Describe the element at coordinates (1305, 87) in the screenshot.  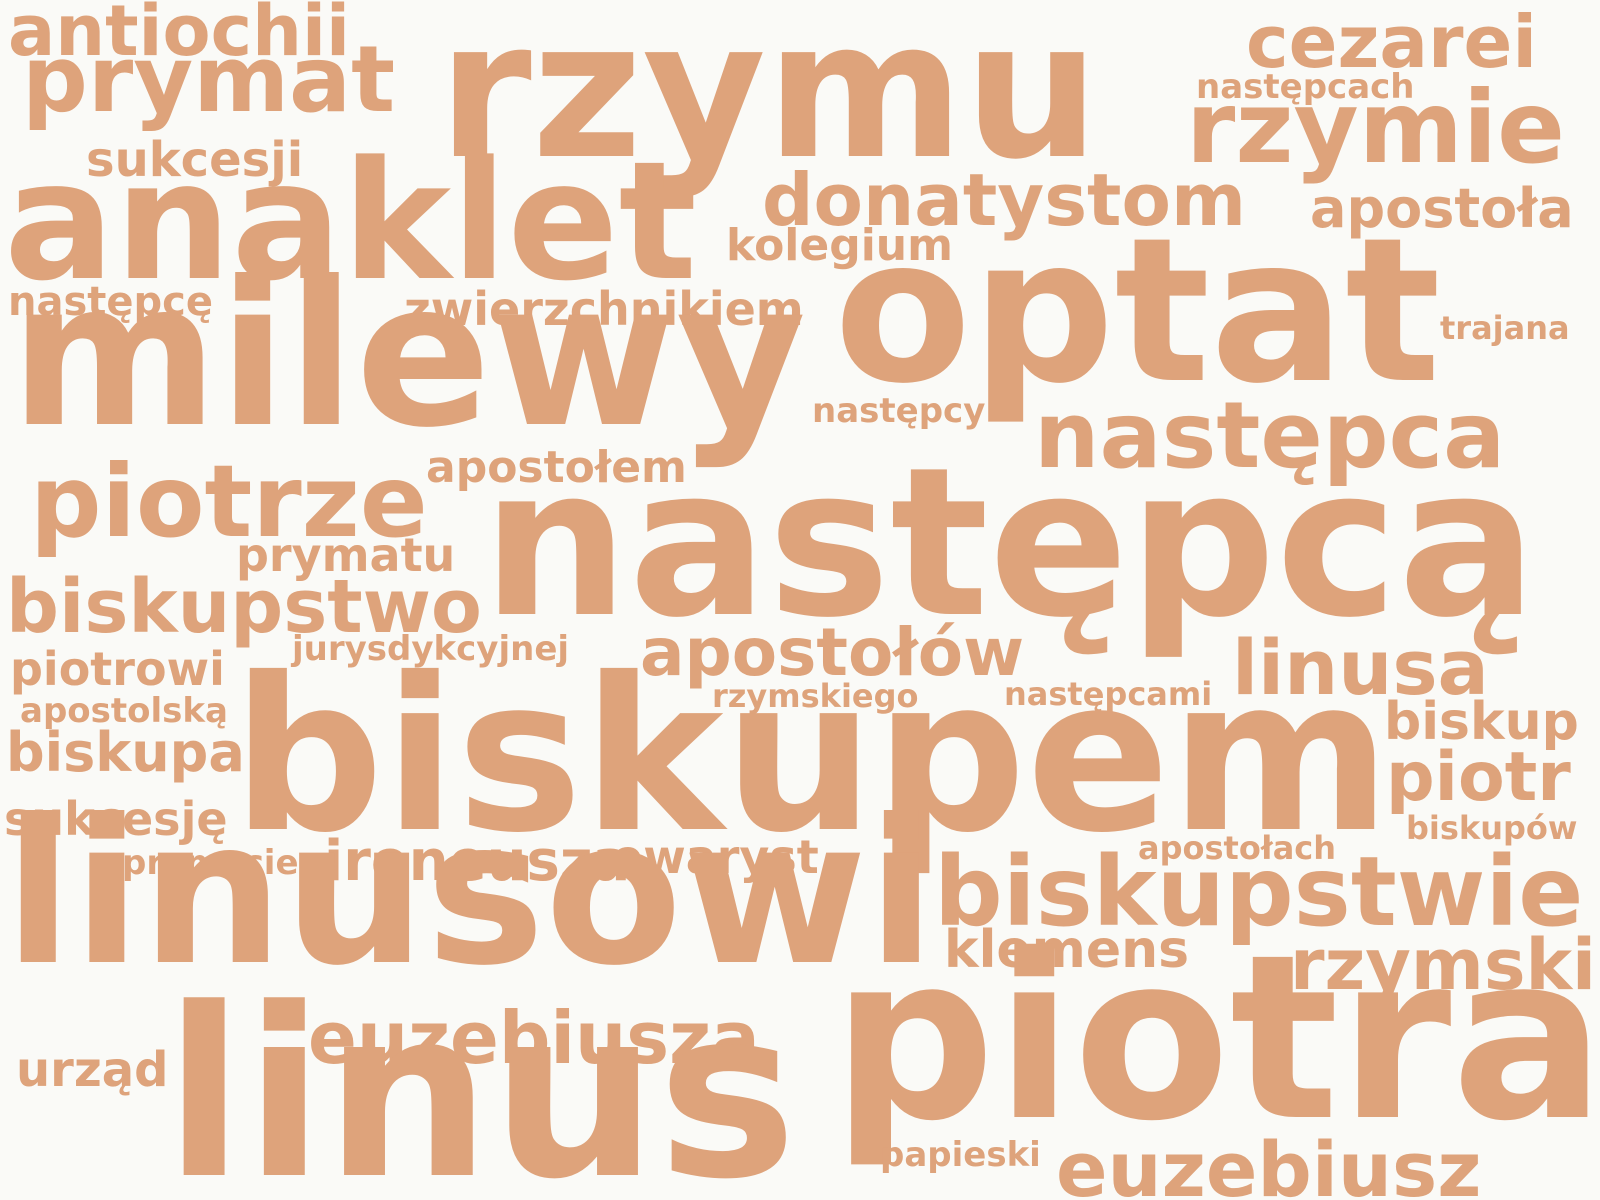
I see `word-nastepcach: następcach` at that location.